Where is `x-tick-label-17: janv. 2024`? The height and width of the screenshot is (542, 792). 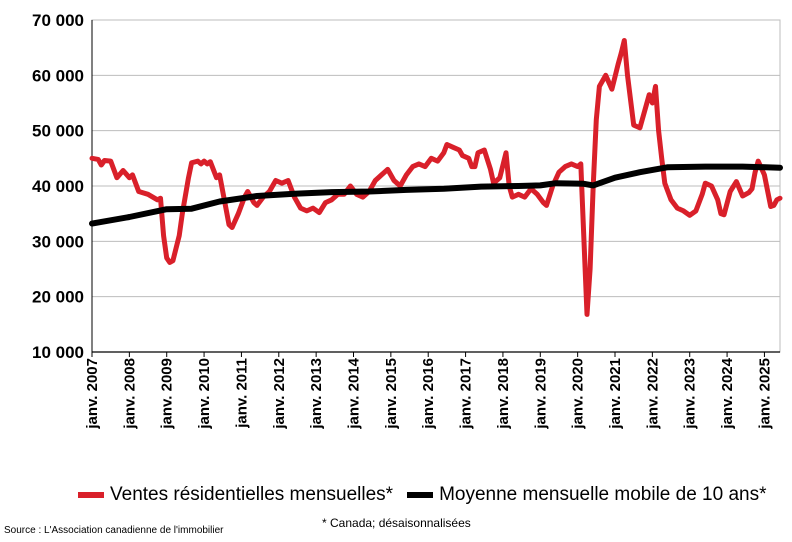 x-tick-label-17: janv. 2024 is located at coordinates (727, 393).